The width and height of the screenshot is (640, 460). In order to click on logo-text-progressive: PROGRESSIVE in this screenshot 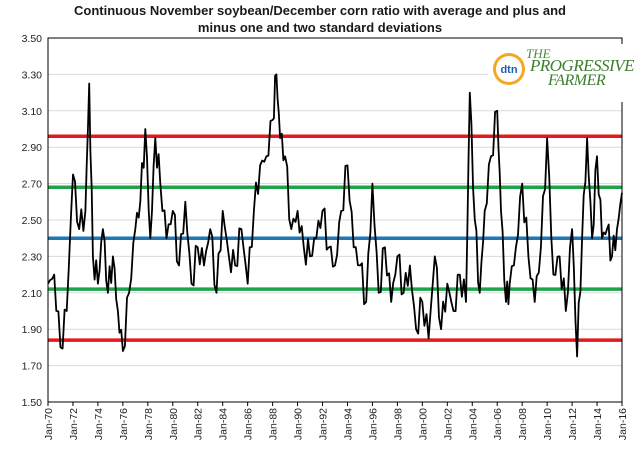, I will do `click(582, 65)`.